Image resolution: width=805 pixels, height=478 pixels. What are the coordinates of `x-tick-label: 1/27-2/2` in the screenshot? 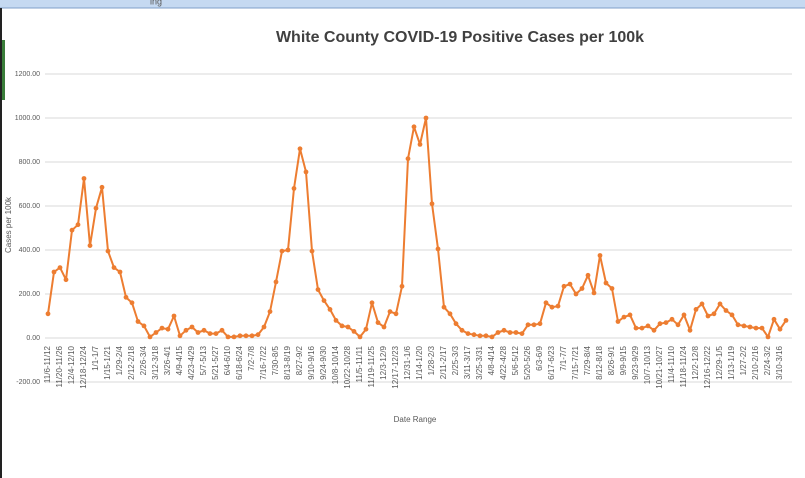 It's located at (743, 360).